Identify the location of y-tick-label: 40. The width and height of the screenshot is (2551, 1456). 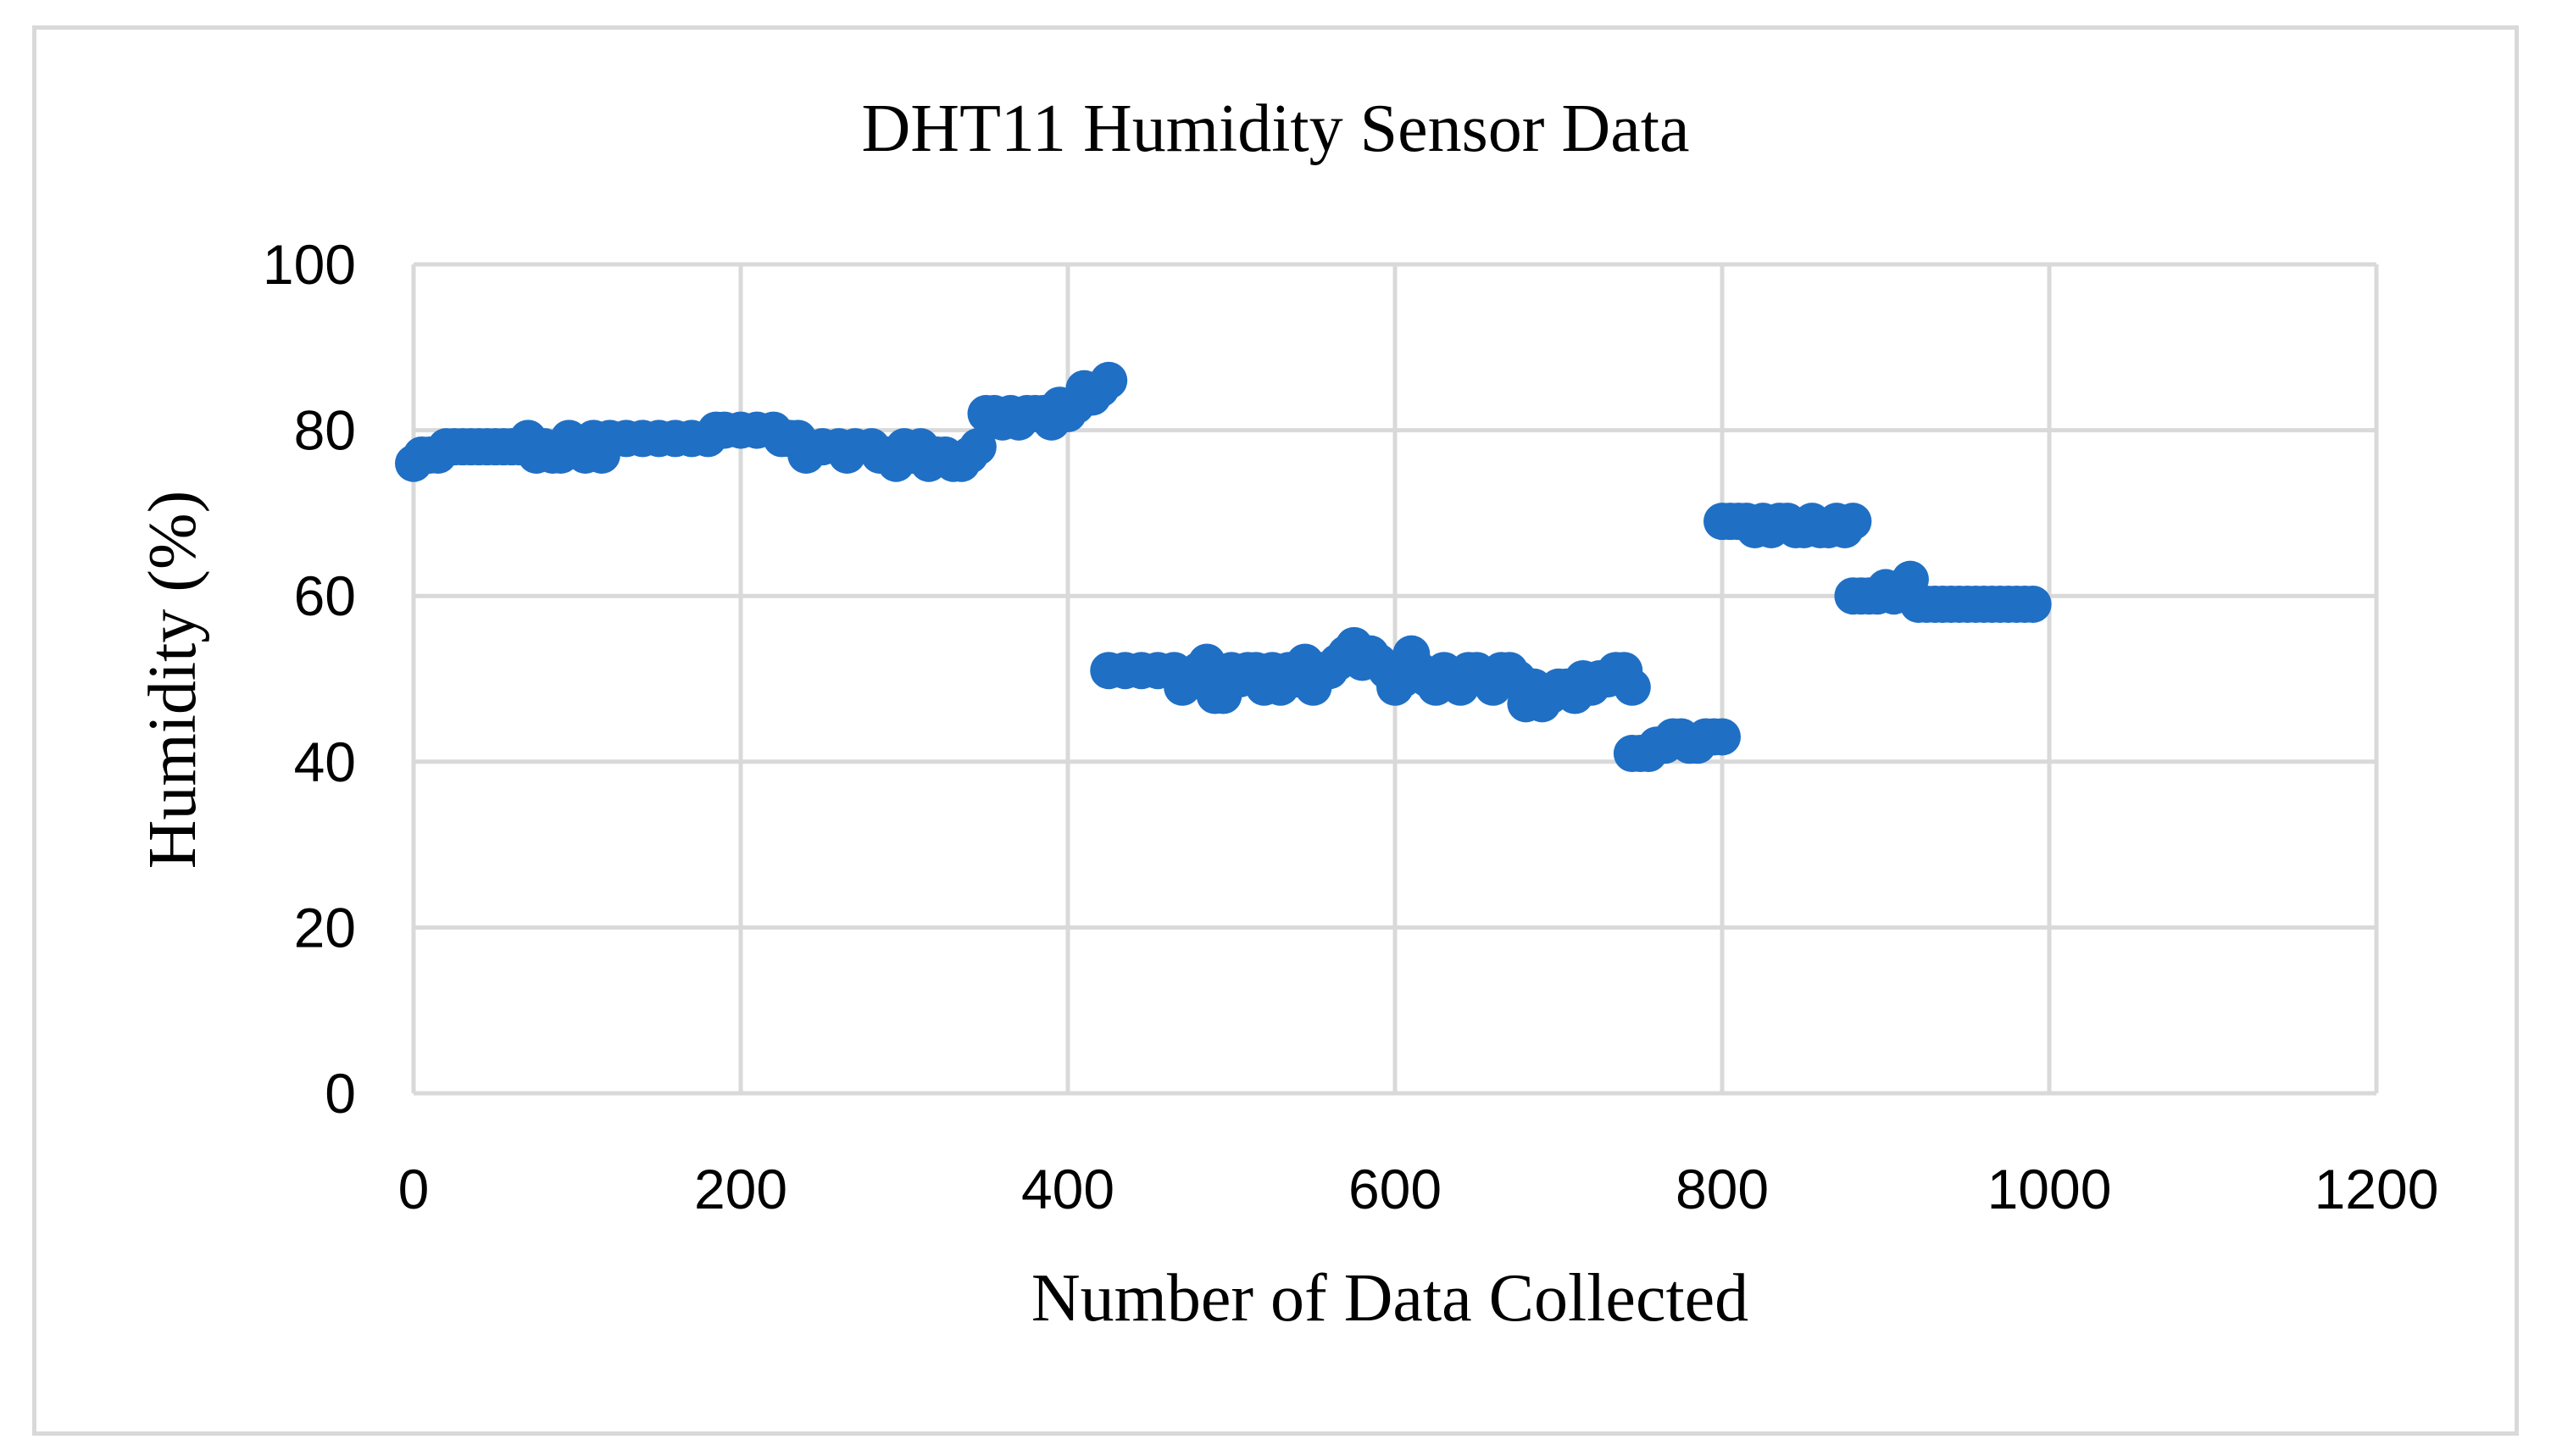
(325, 762).